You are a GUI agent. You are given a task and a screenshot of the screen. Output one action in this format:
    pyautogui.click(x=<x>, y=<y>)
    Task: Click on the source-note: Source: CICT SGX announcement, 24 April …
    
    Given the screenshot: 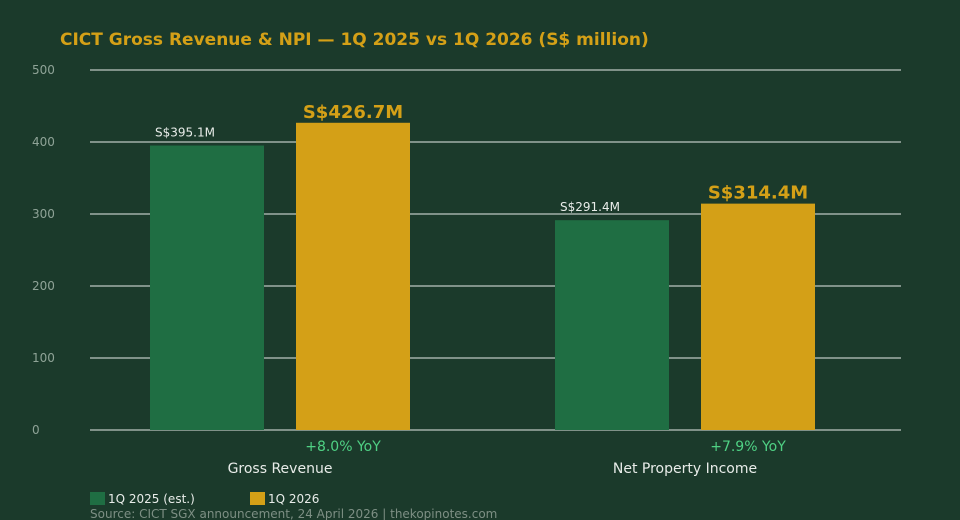 What is the action you would take?
    pyautogui.click(x=293, y=513)
    